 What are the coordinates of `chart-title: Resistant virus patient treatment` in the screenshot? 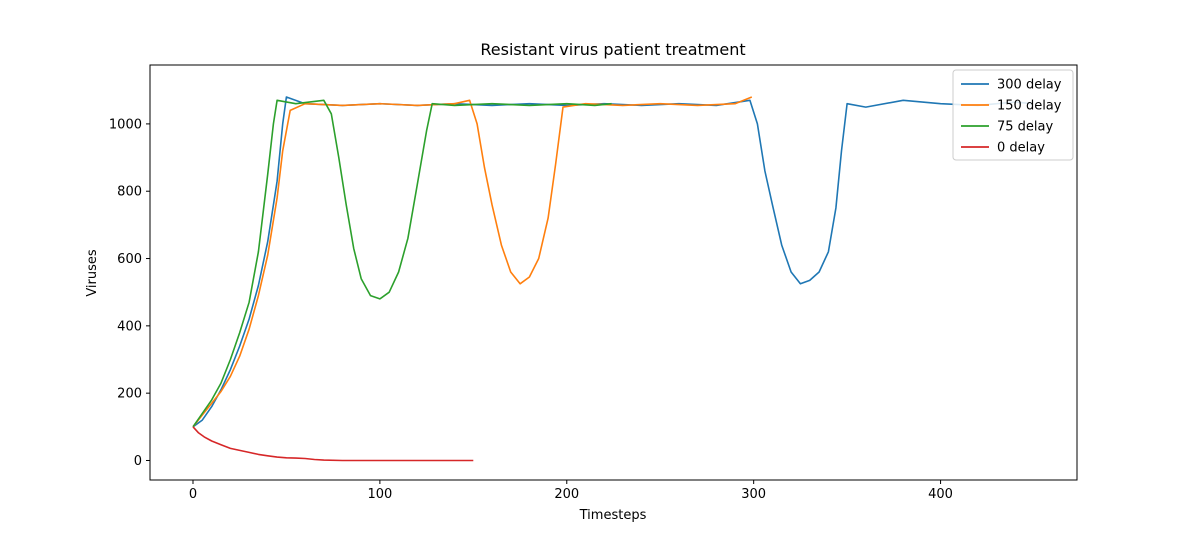 It's located at (612, 49).